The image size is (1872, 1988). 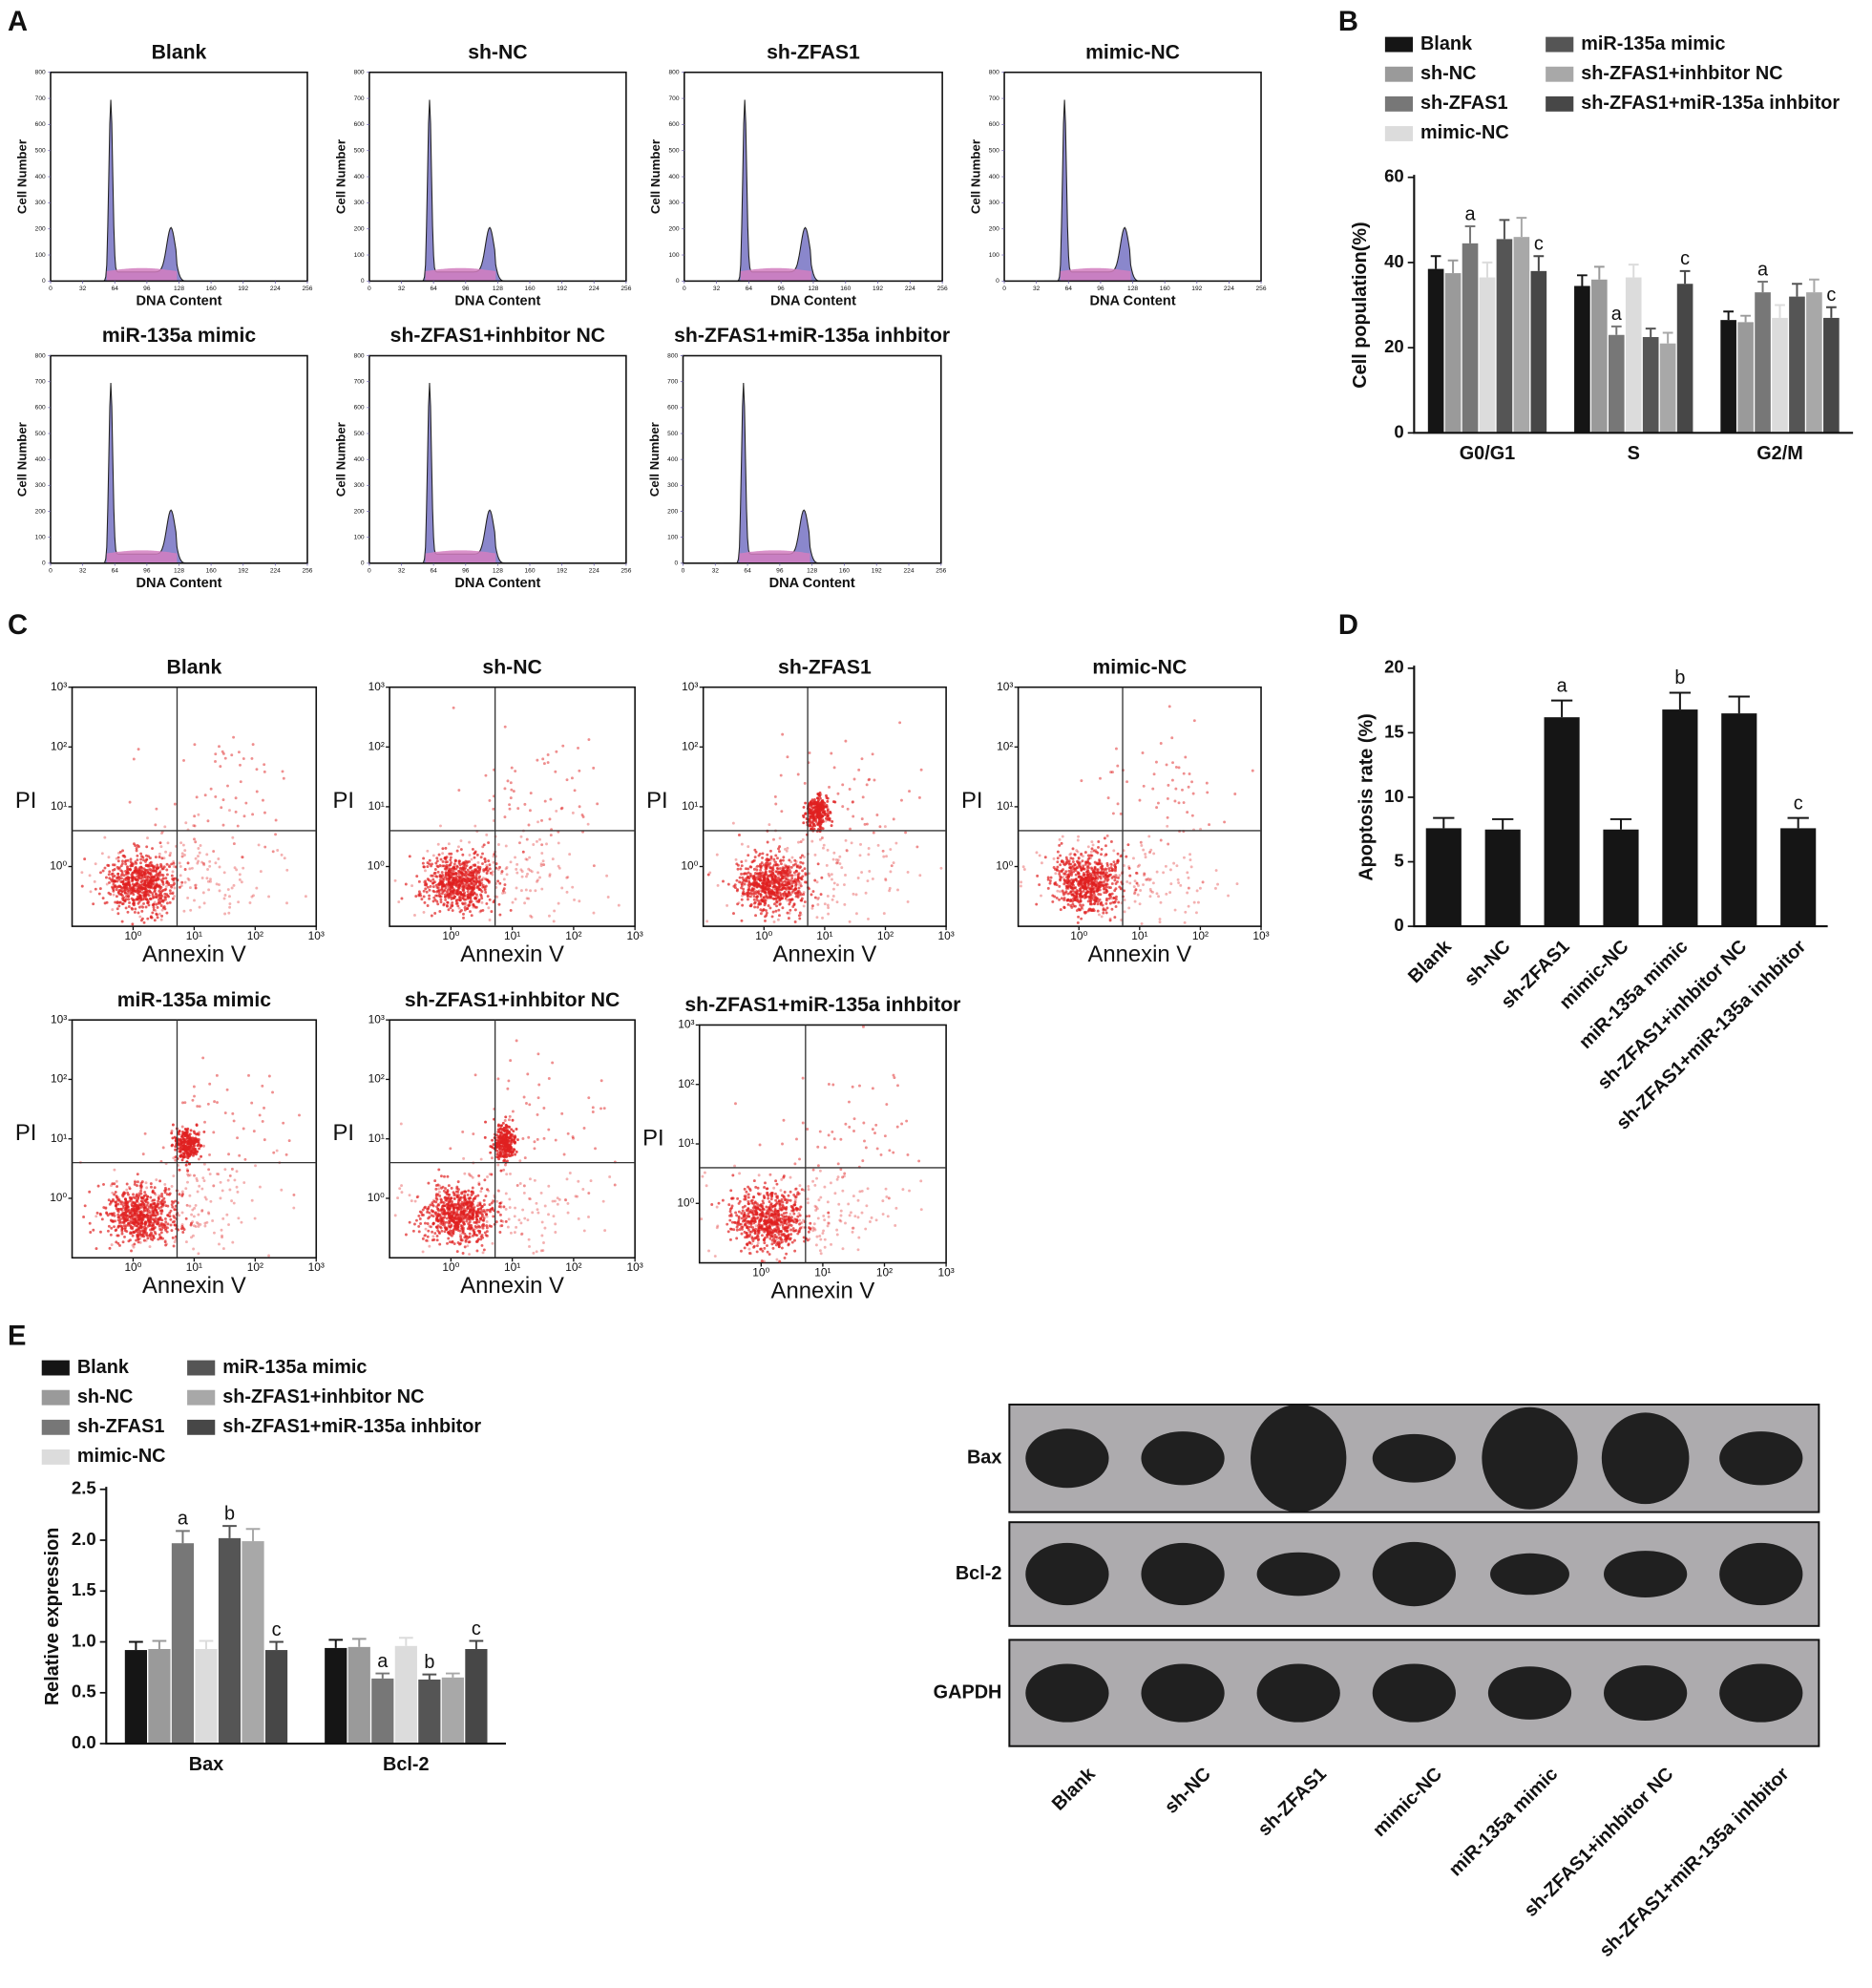 What do you see at coordinates (1361, 305) in the screenshot?
I see `y-axis-label: Cell population(%)` at bounding box center [1361, 305].